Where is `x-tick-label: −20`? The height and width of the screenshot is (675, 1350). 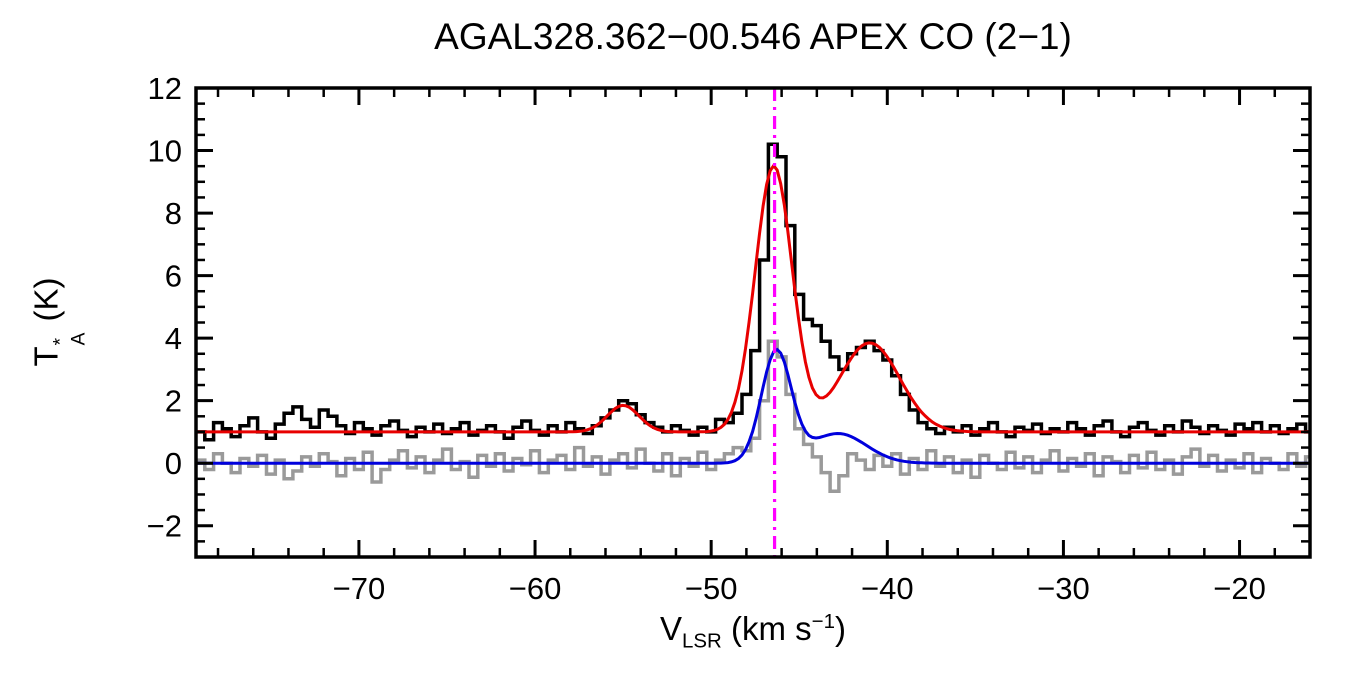
x-tick-label: −20 is located at coordinates (1239, 588).